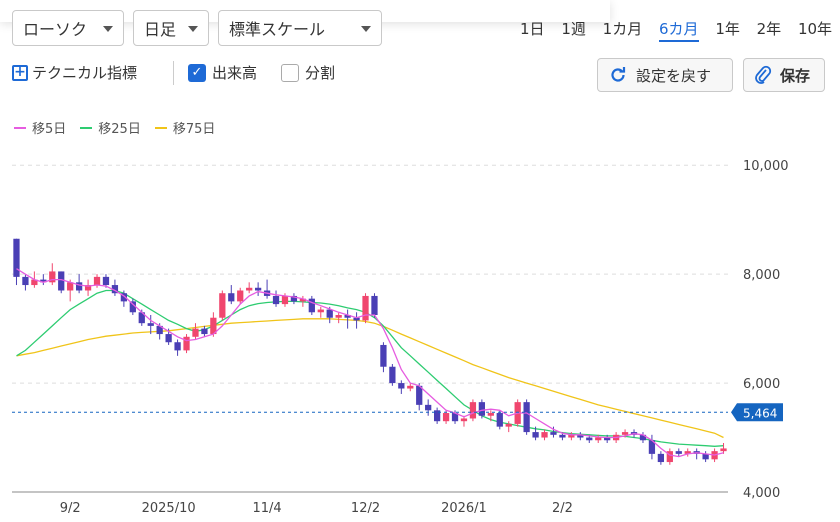 The image size is (840, 522). What do you see at coordinates (110, 127) in the screenshot?
I see `legend-item-ma25: 移25日` at bounding box center [110, 127].